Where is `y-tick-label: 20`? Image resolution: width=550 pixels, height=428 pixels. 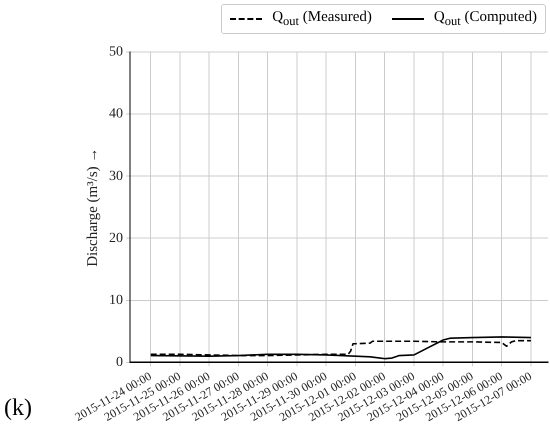 y-tick-label: 20 is located at coordinates (116, 238).